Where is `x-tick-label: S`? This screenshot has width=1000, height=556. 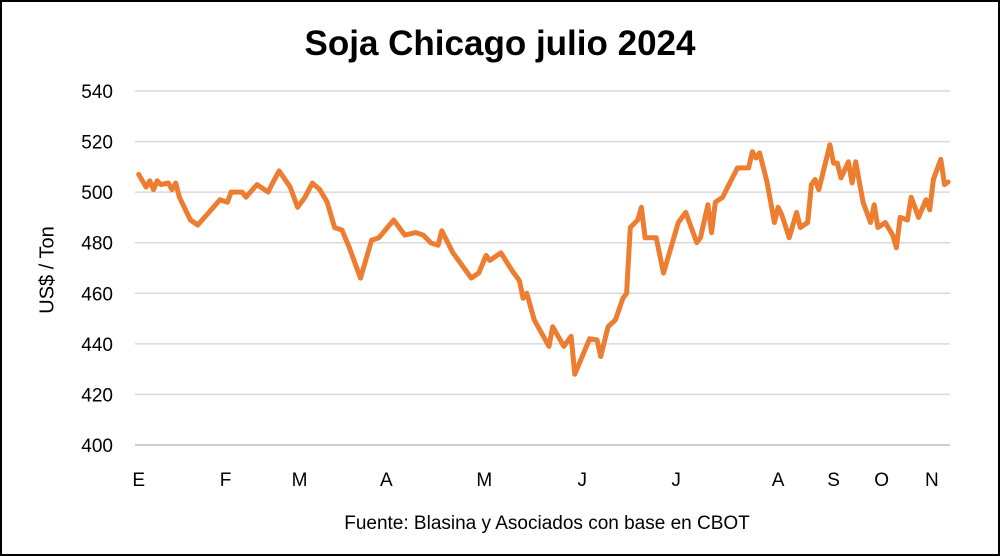 x-tick-label: S is located at coordinates (833, 480).